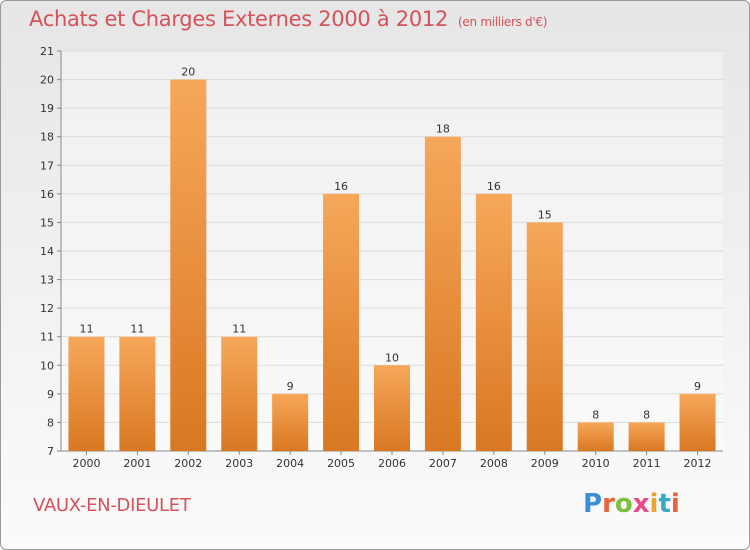  I want to click on x-tick-label: 2002, so click(188, 463).